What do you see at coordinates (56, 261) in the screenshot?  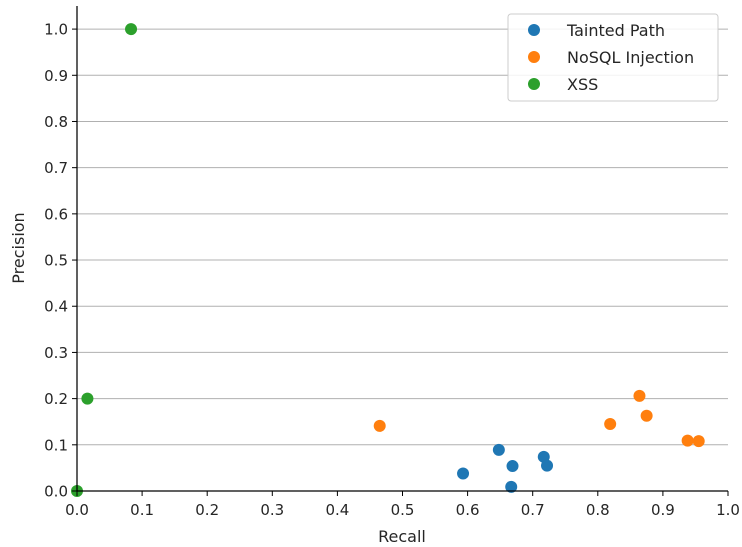 I see `y-tick-label-5: 0.5` at bounding box center [56, 261].